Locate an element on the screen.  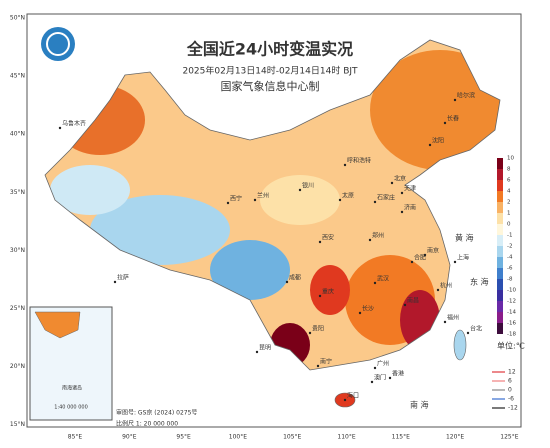
contour-label: 12 is located at coordinates (512, 372).